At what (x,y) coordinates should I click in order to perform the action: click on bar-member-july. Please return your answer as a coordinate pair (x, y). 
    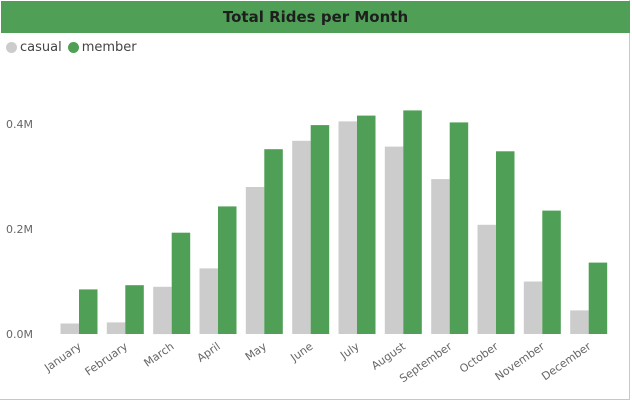
    Looking at the image, I should click on (366, 224).